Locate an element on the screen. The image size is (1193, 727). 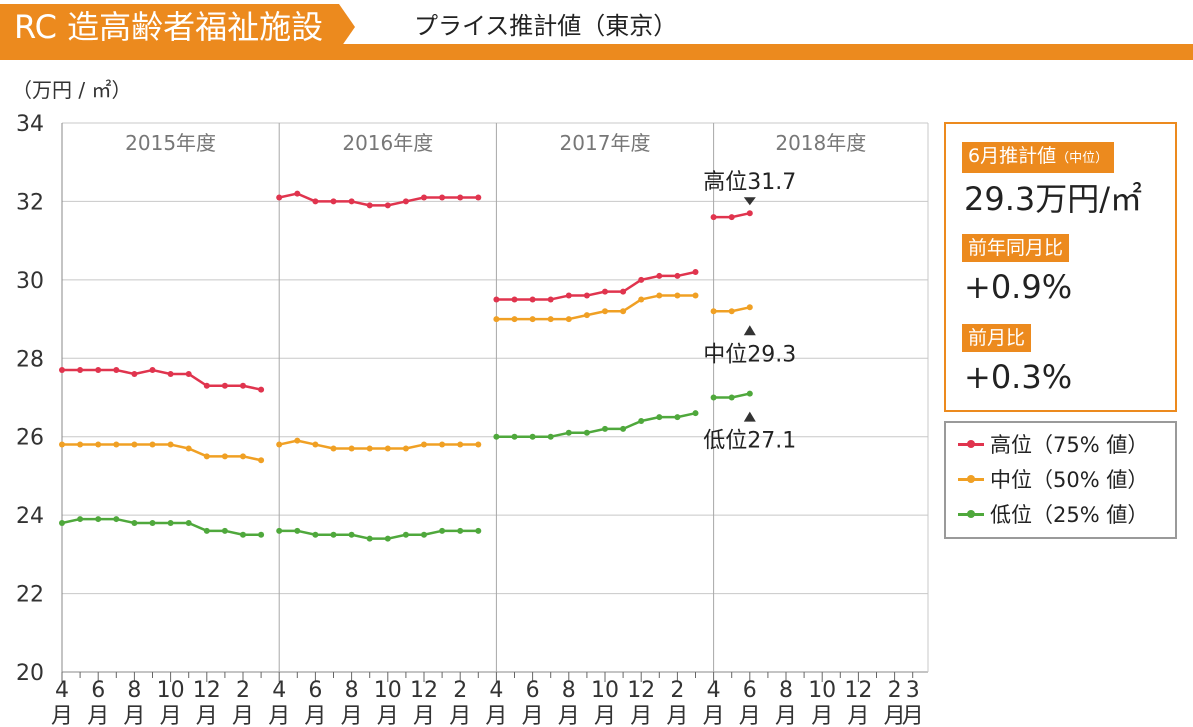
chart-subtitle: プライス推計値（東京） is located at coordinates (546, 26).